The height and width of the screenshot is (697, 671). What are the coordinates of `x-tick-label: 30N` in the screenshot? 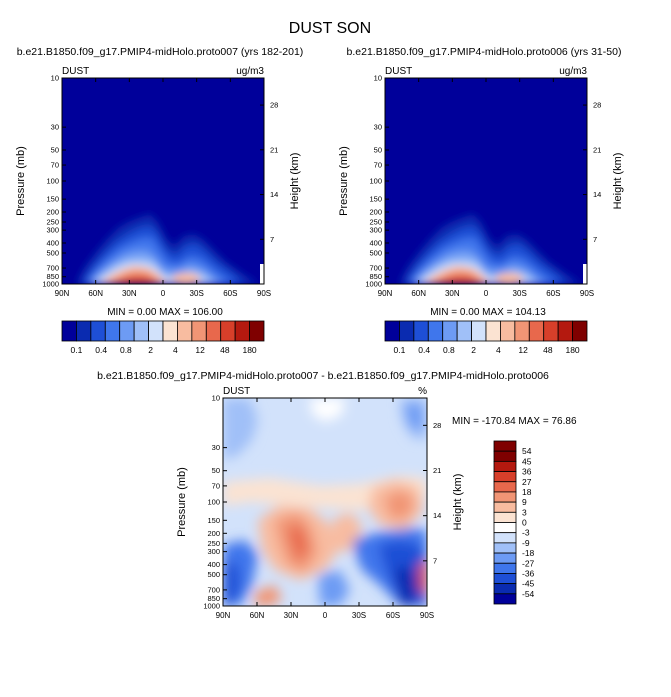 It's located at (129, 293).